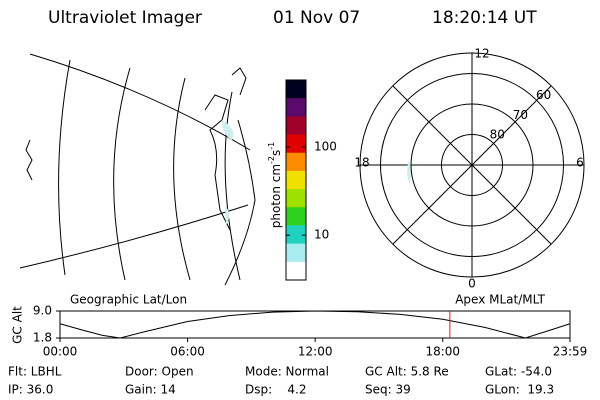  What do you see at coordinates (543, 95) in the screenshot?
I see `lat-label: 60` at bounding box center [543, 95].